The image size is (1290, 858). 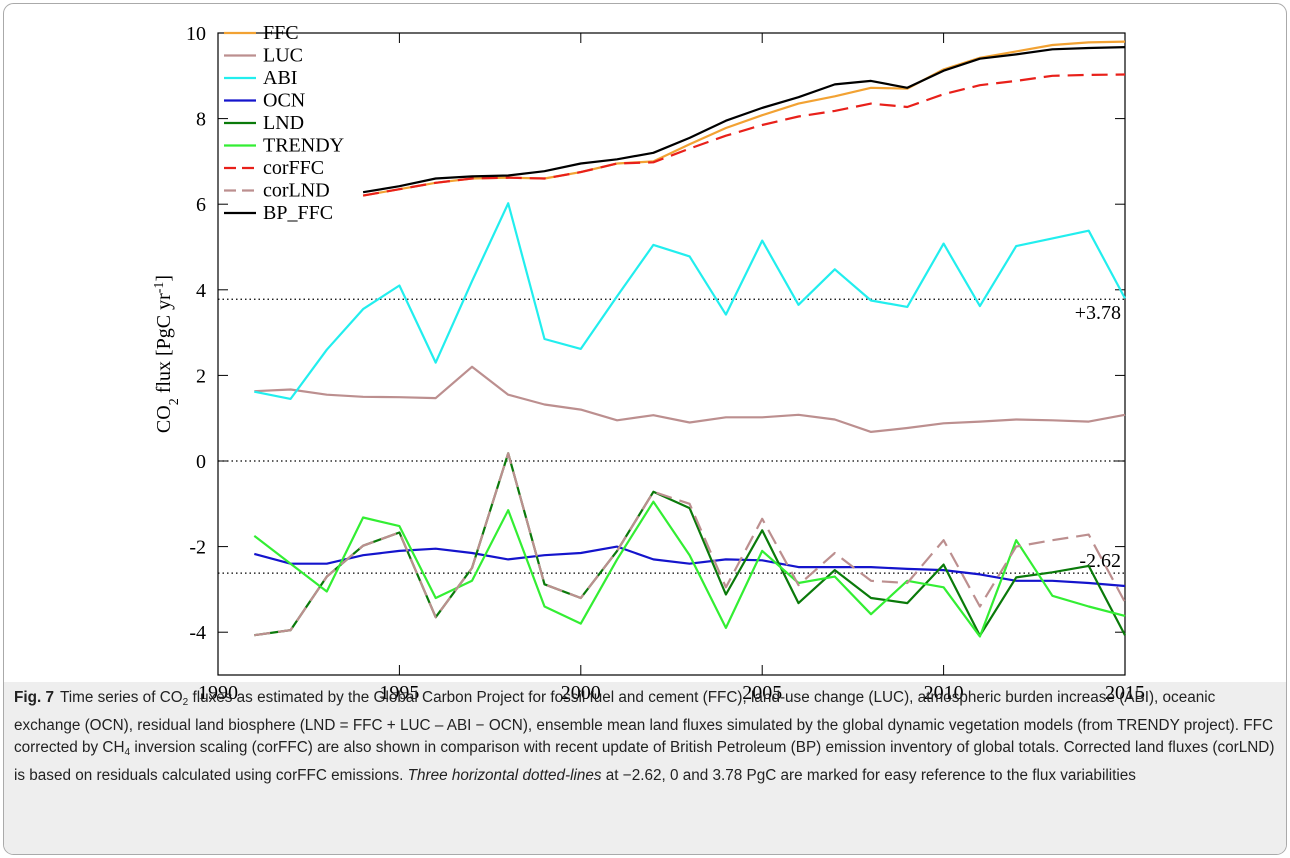 I want to click on legend-label: ABI, so click(x=280, y=78).